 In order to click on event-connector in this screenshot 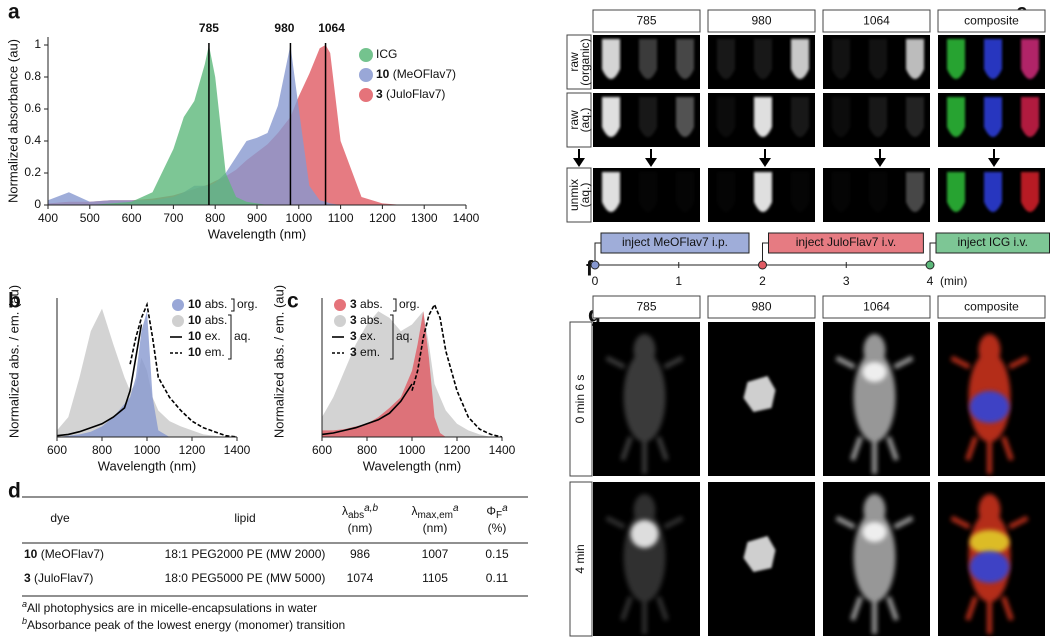, I will do `click(597, 253)`.